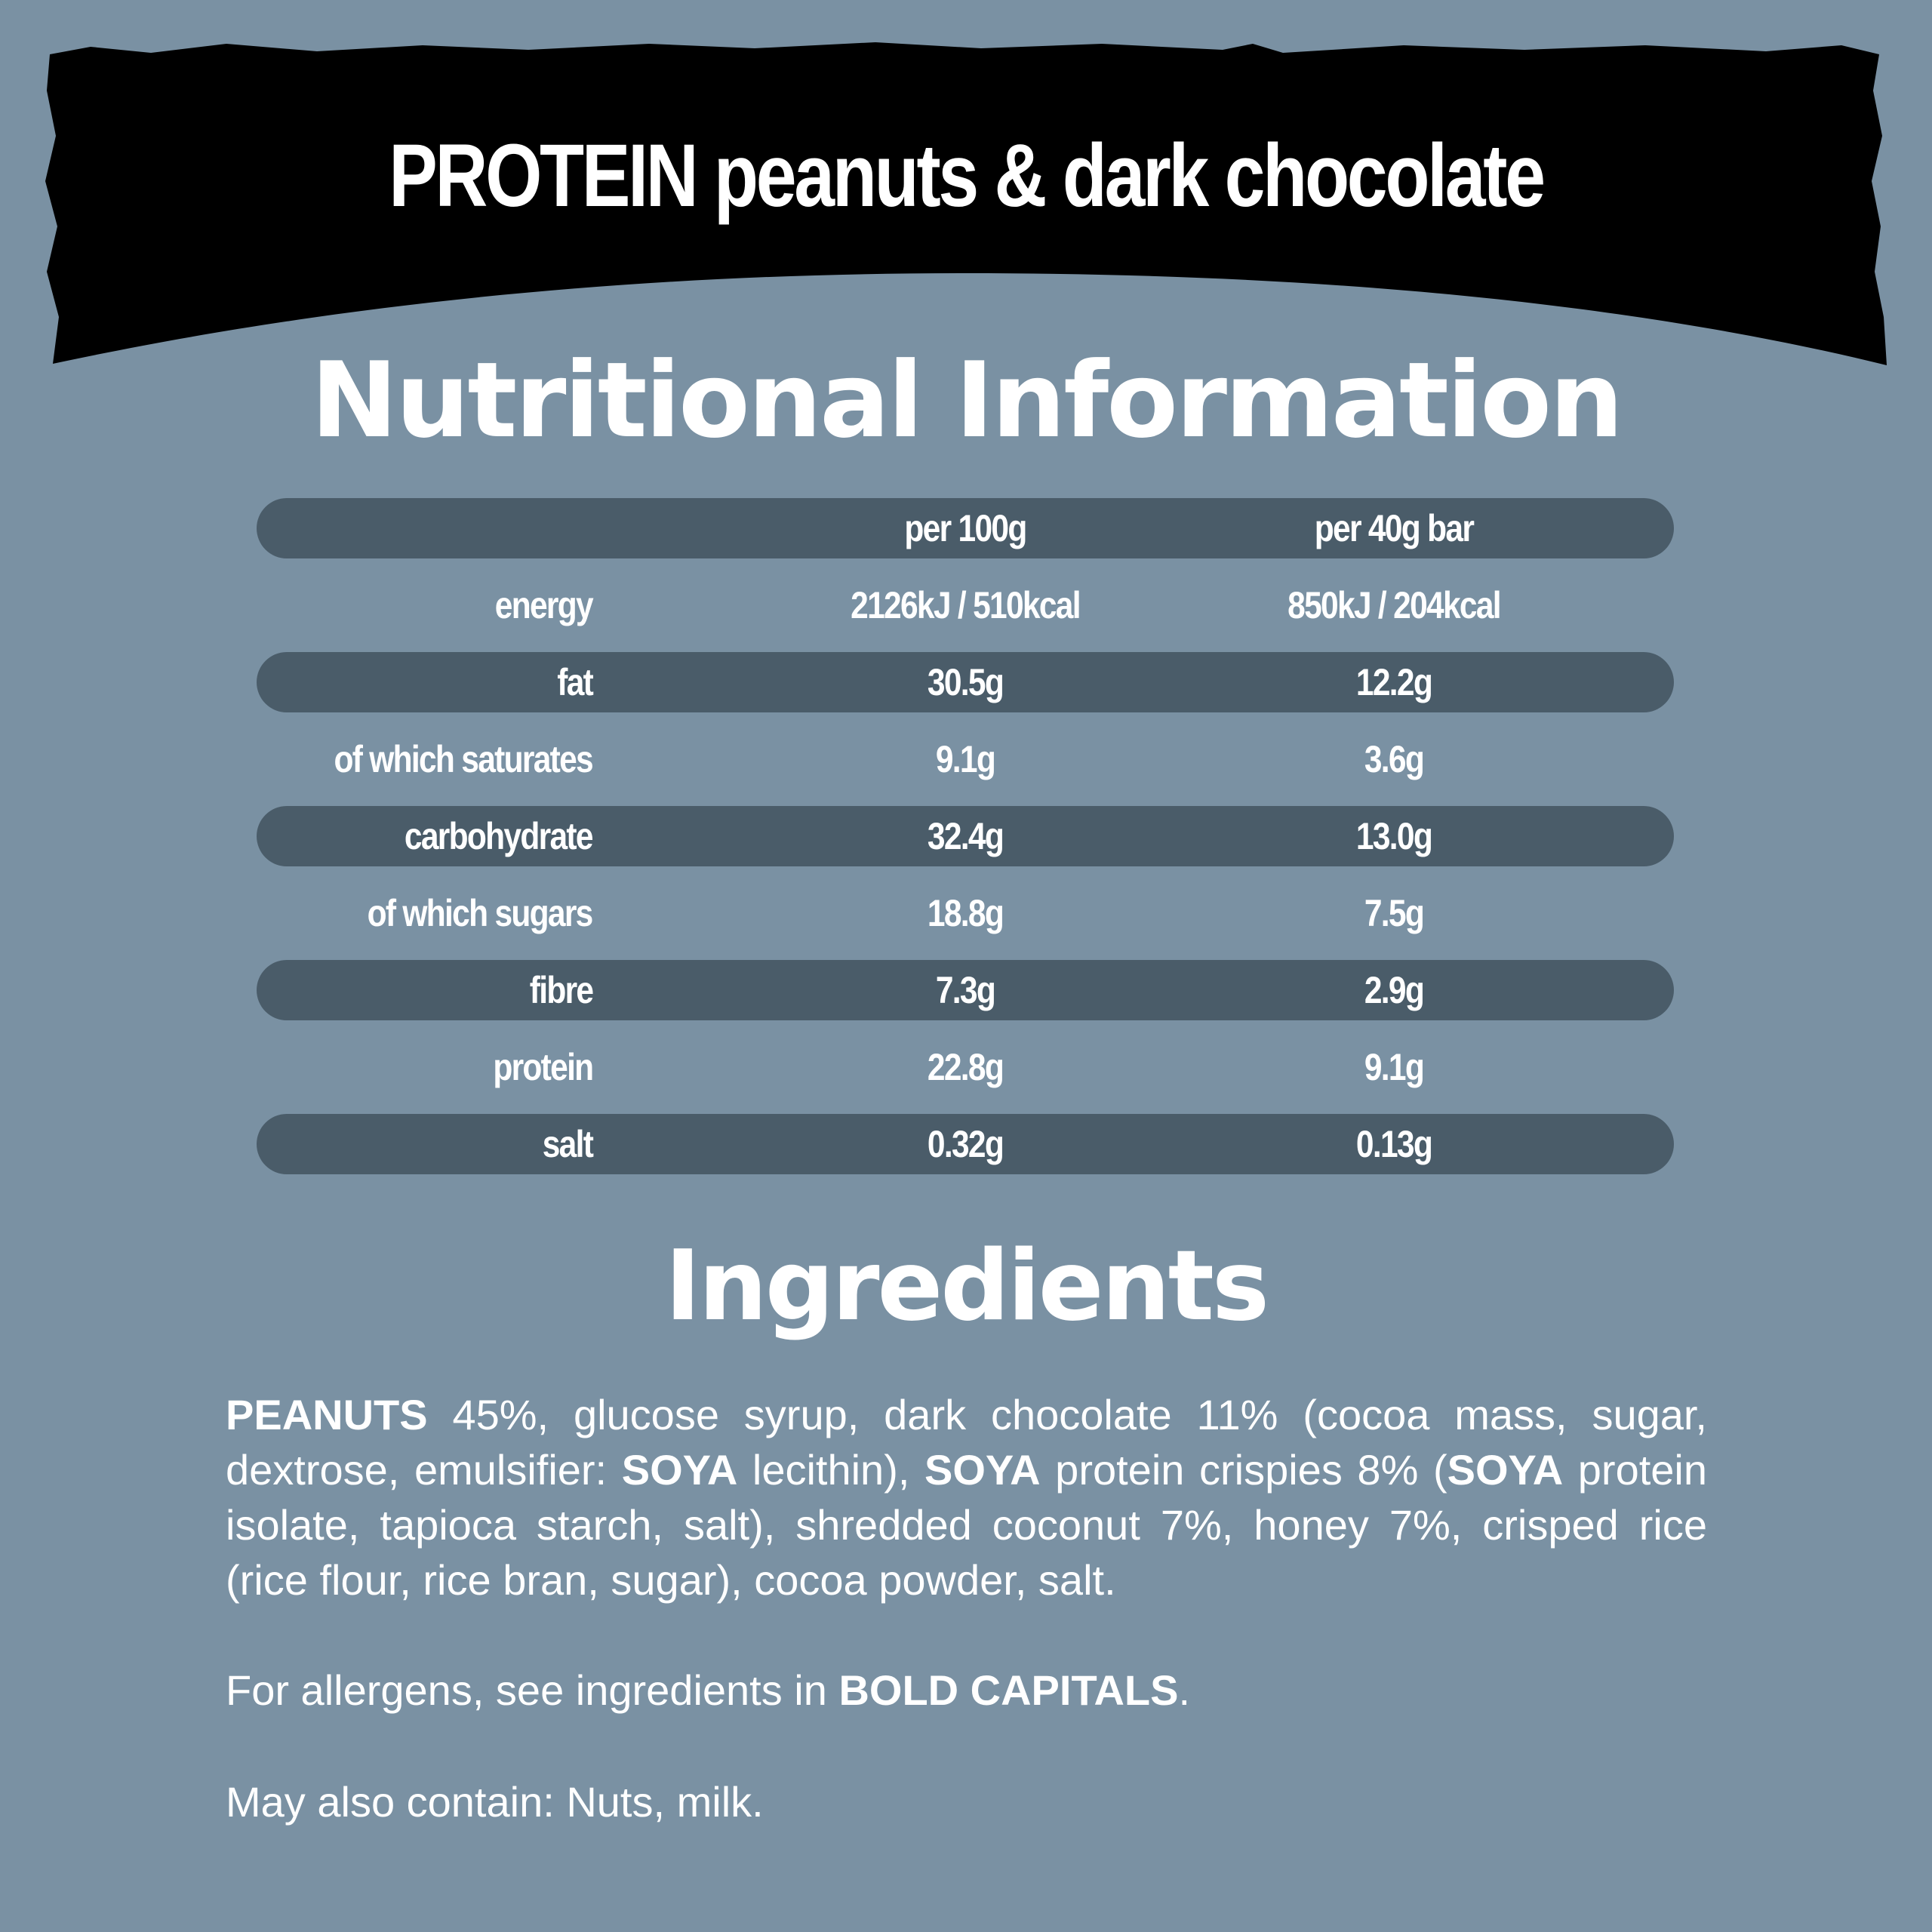 The image size is (1932, 1932). Describe the element at coordinates (1394, 528) in the screenshot. I see `header-per-bar: per 40g bar` at that location.